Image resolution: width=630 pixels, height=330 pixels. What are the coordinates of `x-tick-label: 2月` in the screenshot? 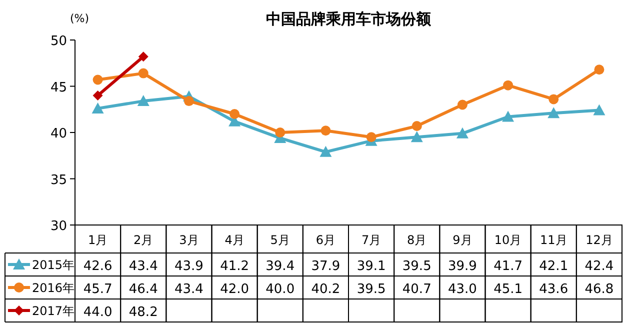 It's located at (144, 240).